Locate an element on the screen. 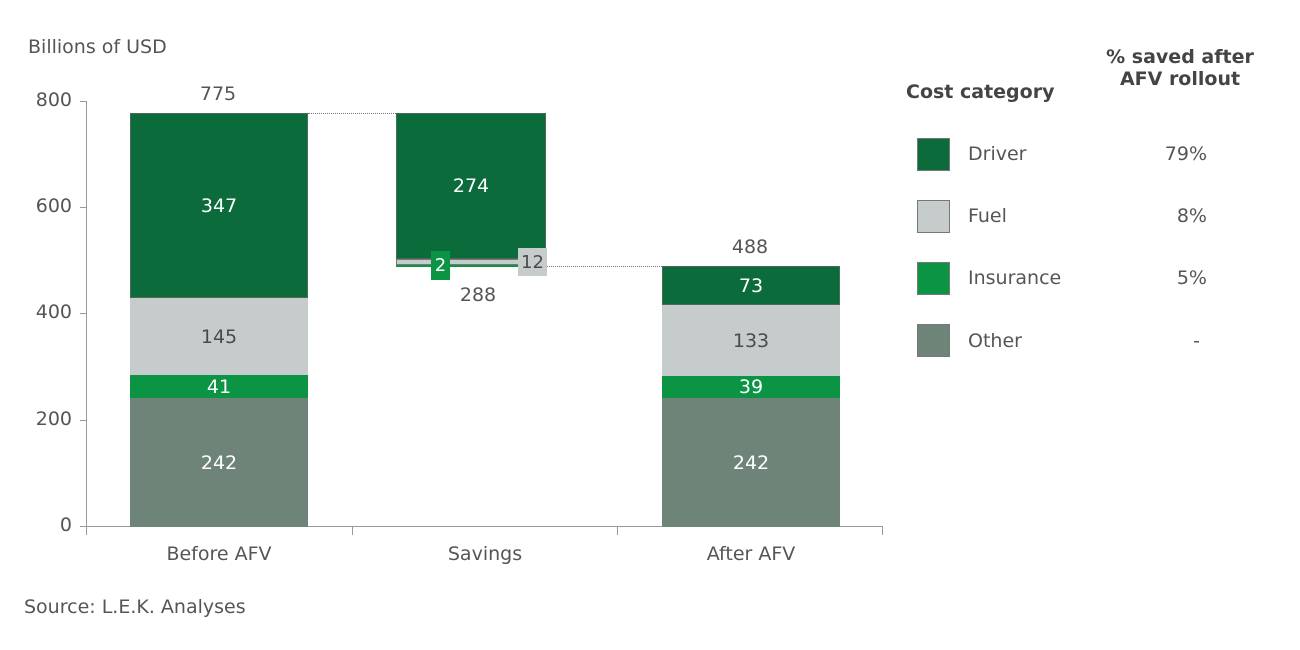 The height and width of the screenshot is (650, 1300). bar-segment-driver: 73 is located at coordinates (751, 285).